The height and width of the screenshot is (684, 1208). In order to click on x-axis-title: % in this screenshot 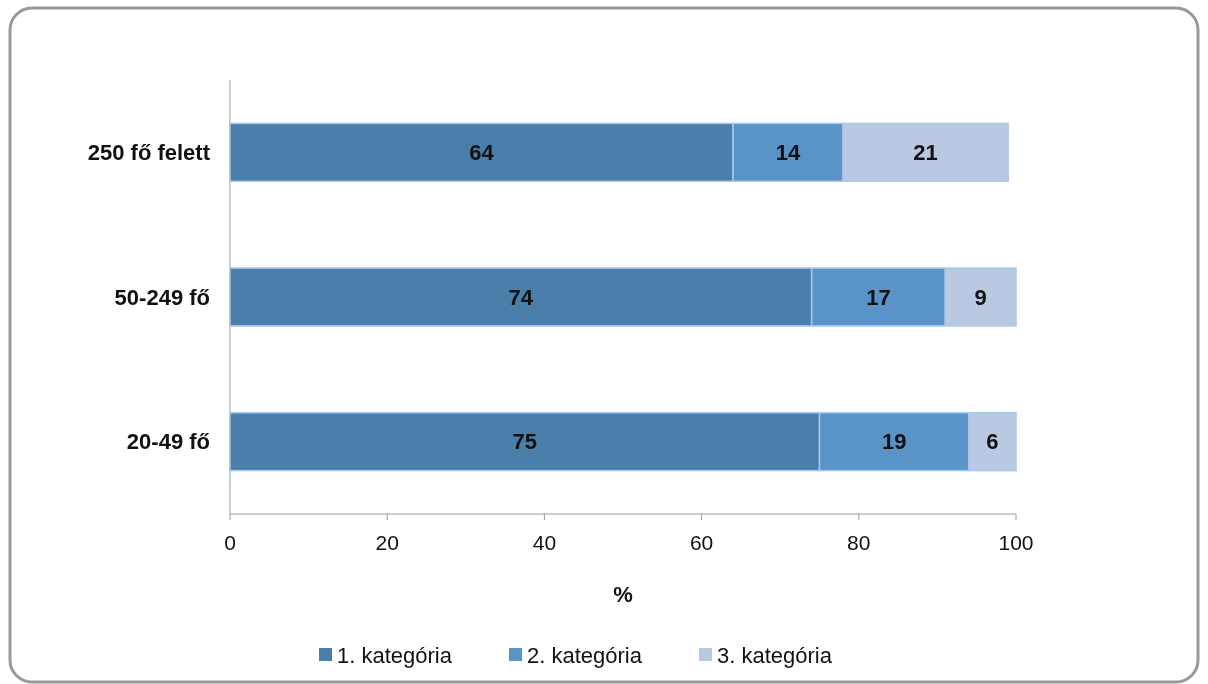, I will do `click(623, 594)`.